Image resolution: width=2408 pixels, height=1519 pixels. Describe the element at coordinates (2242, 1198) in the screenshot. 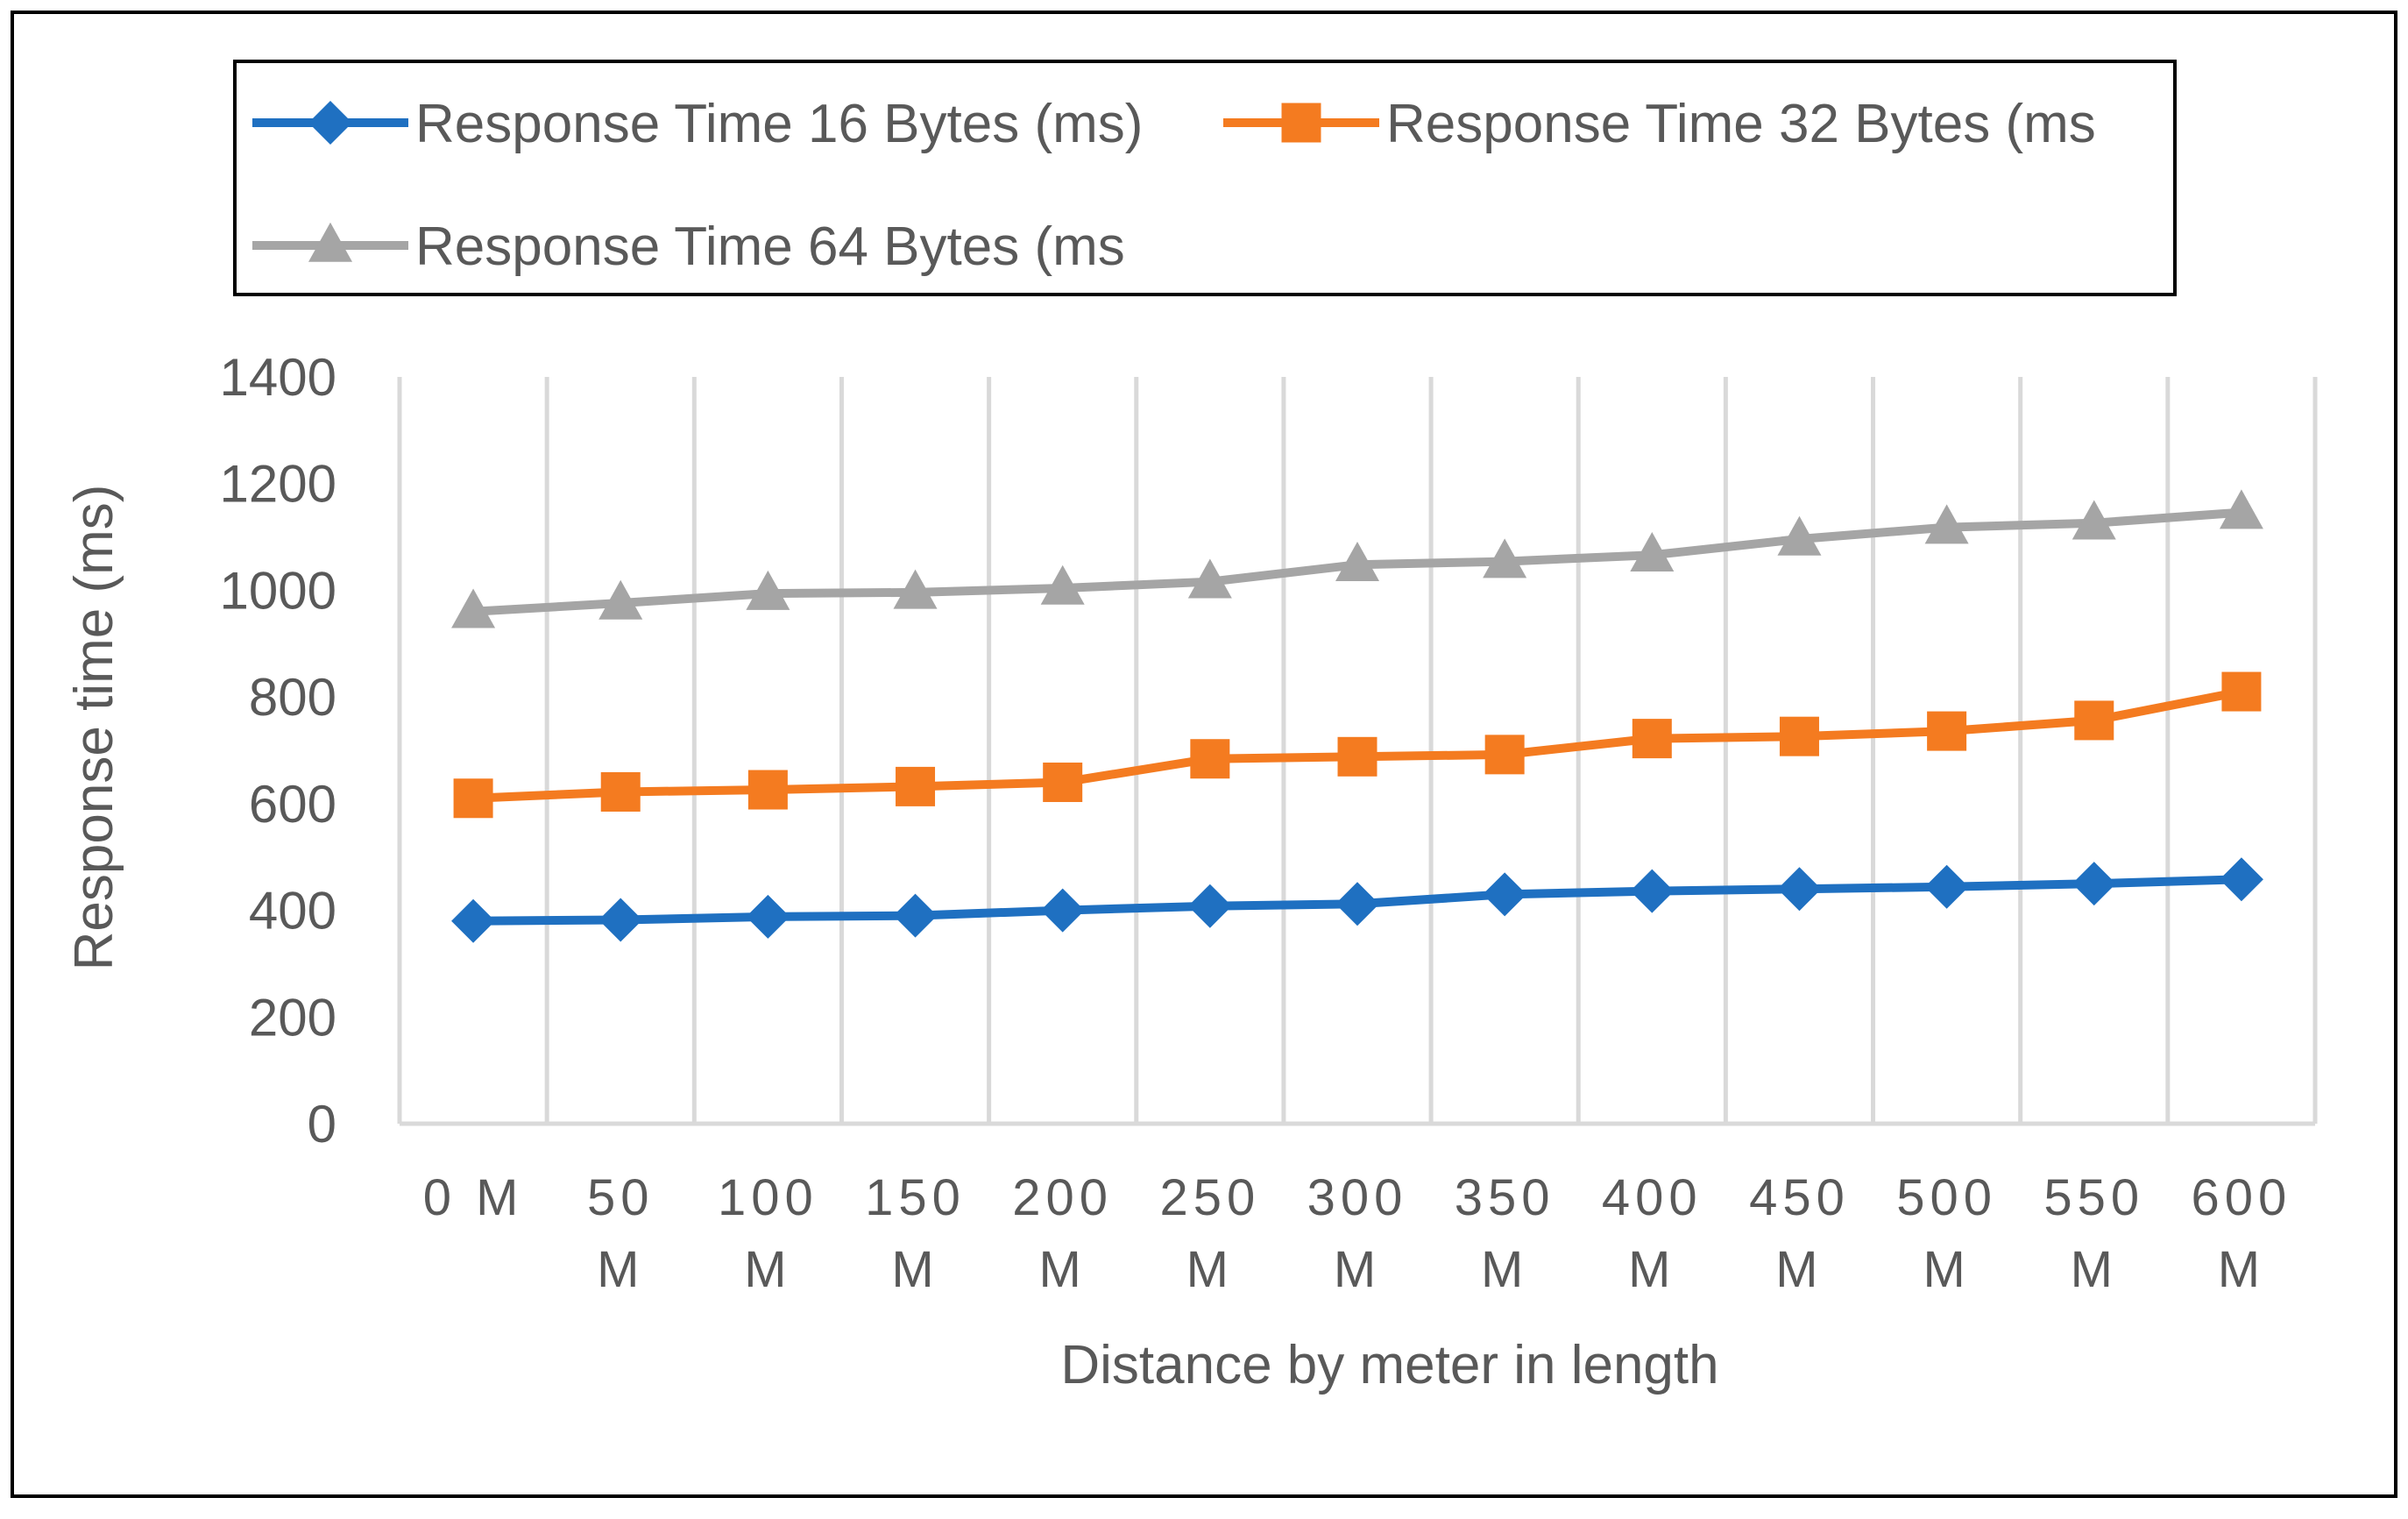

I see `x-tick-label-line: 600` at that location.